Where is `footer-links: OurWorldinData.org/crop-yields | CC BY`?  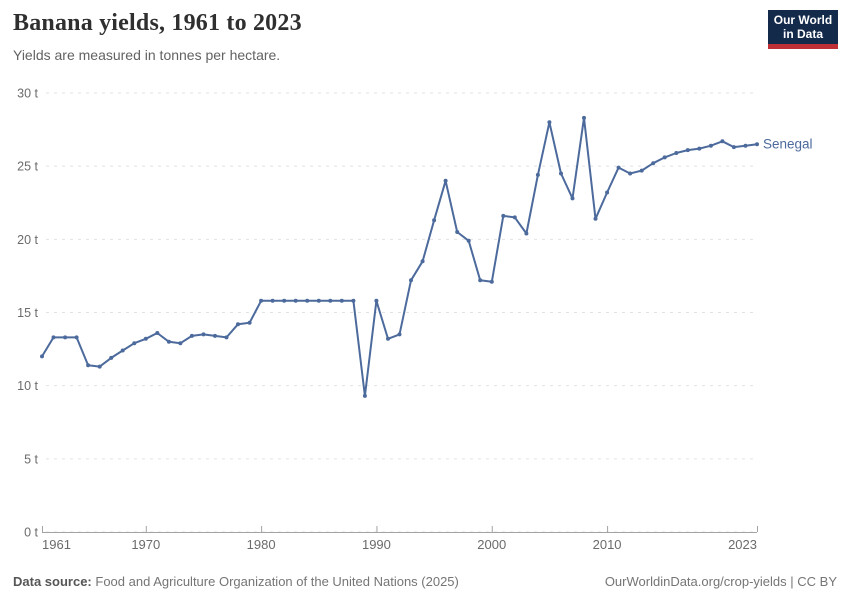 footer-links: OurWorldinData.org/crop-yields | CC BY is located at coordinates (721, 581).